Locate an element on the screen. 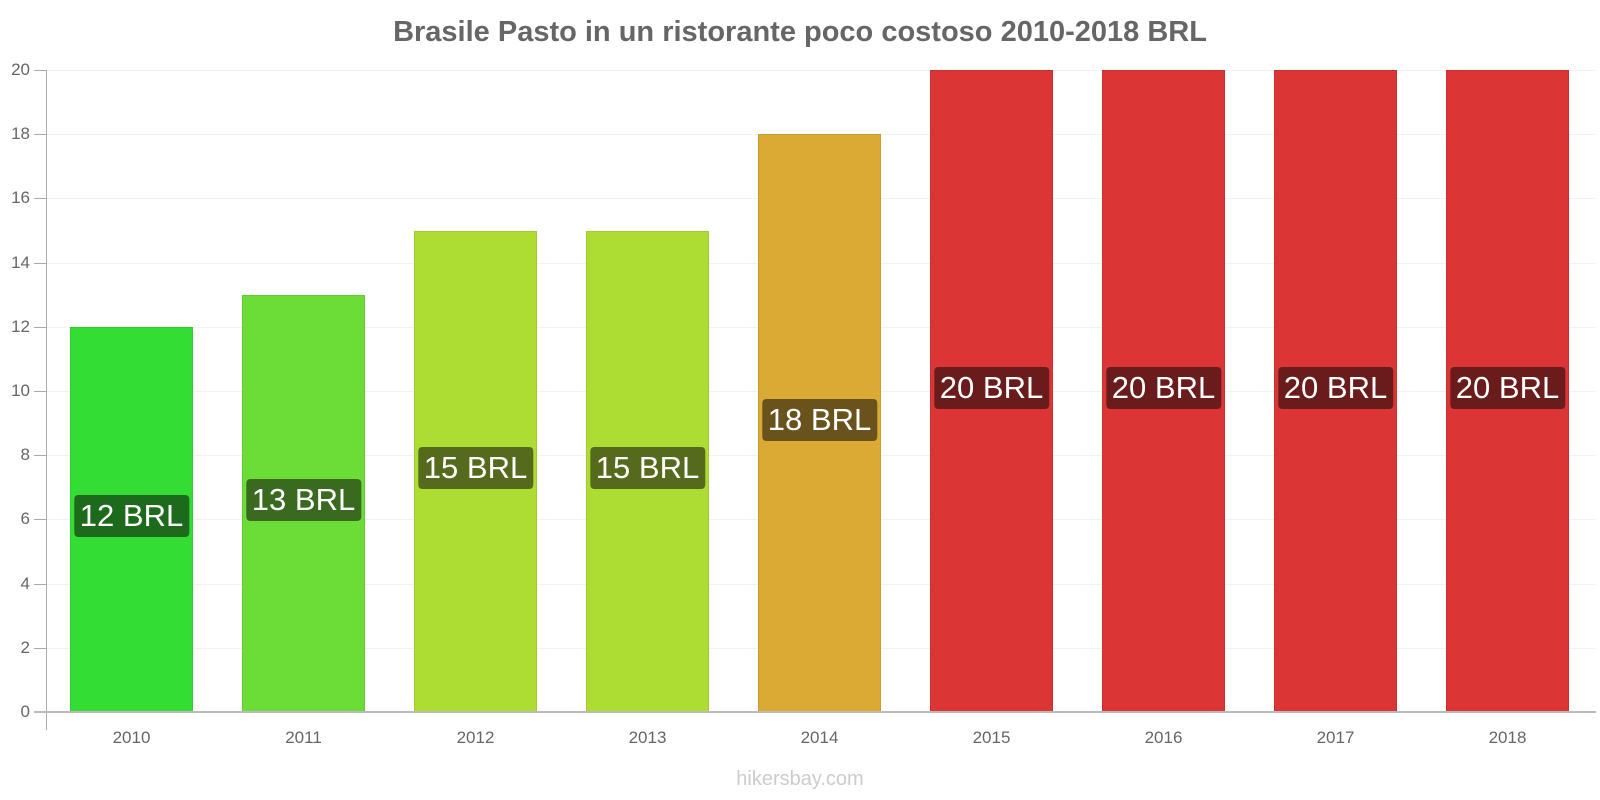  bar-2017: 20 BRL is located at coordinates (1335, 391).